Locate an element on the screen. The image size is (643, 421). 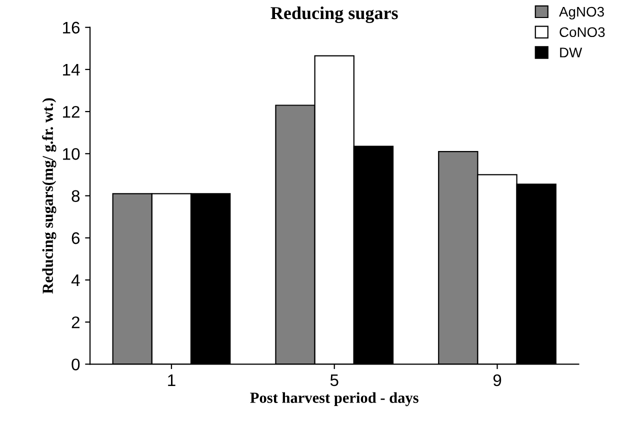
y-tick-label: 10 is located at coordinates (71, 154).